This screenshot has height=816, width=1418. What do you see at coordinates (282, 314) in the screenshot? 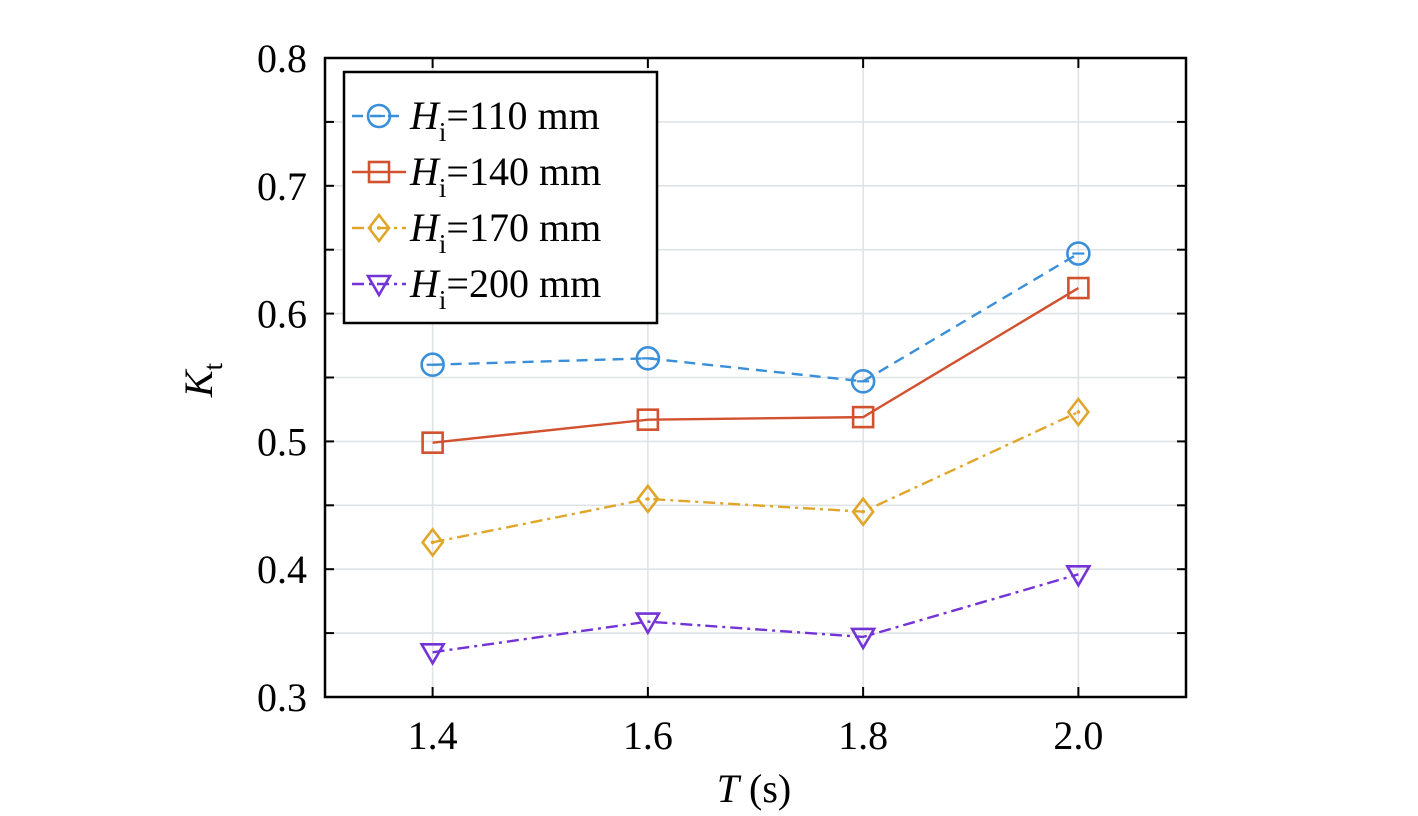
I see `y-tick-label: 0.6` at bounding box center [282, 314].